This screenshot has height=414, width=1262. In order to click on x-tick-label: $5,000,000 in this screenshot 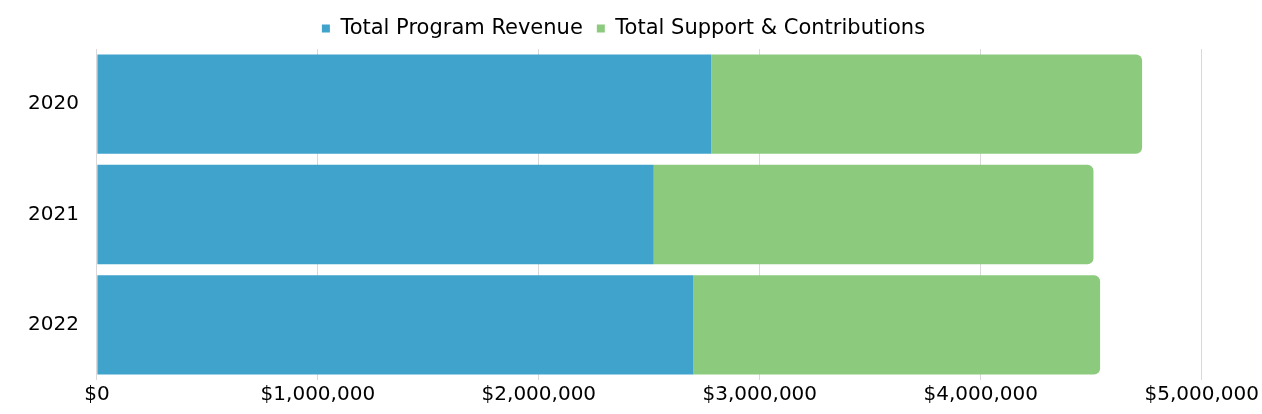, I will do `click(1201, 393)`.